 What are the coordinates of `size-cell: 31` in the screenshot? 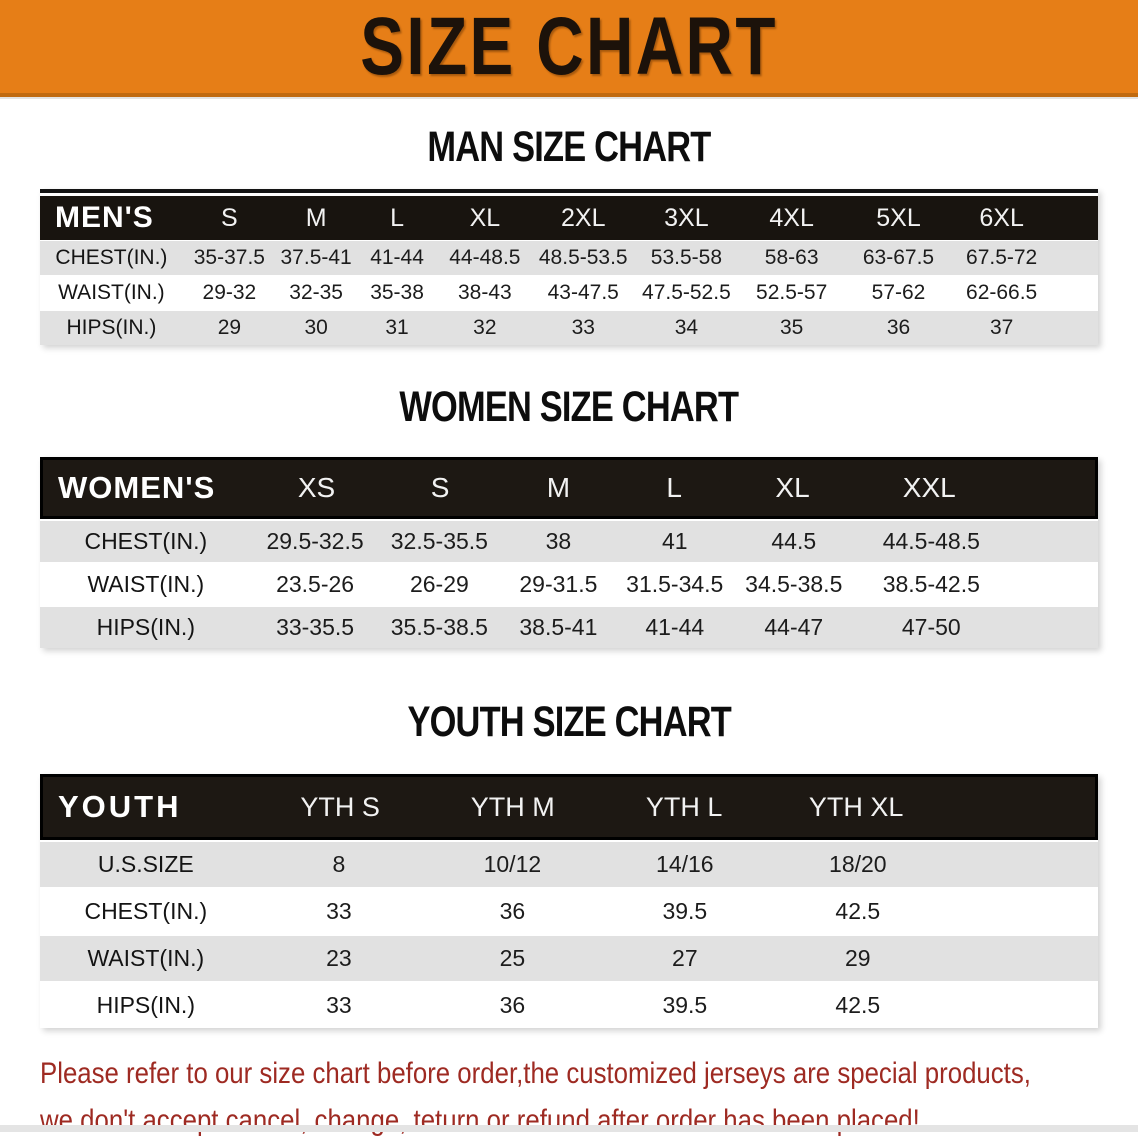 It's located at (397, 327).